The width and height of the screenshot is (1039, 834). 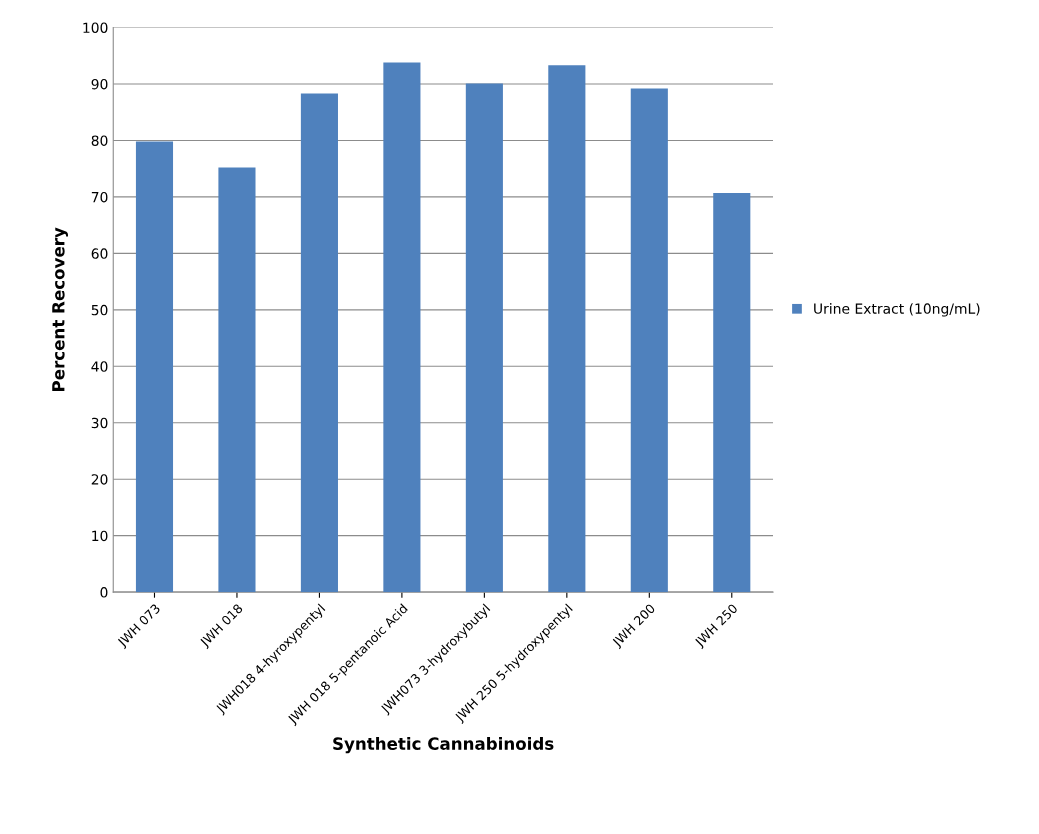 What do you see at coordinates (104, 592) in the screenshot?
I see `y-tick-label: 0` at bounding box center [104, 592].